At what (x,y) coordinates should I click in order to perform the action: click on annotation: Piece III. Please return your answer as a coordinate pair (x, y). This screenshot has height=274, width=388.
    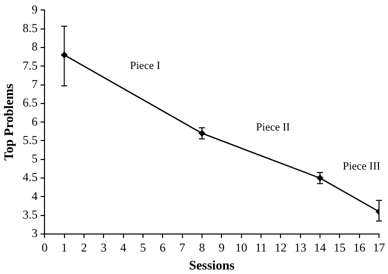
    Looking at the image, I should click on (361, 166).